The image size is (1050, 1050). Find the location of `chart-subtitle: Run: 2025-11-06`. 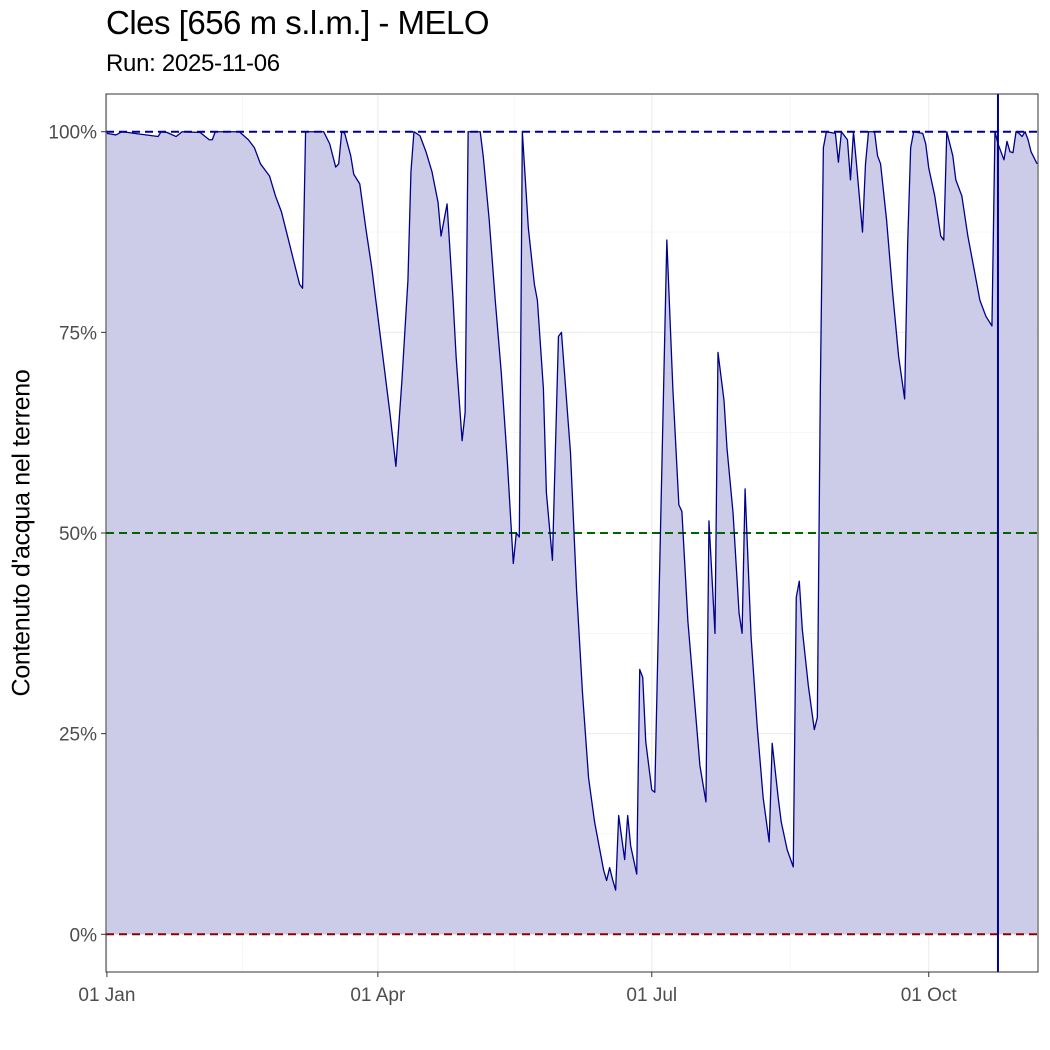

chart-subtitle: Run: 2025-11-06 is located at coordinates (193, 63).